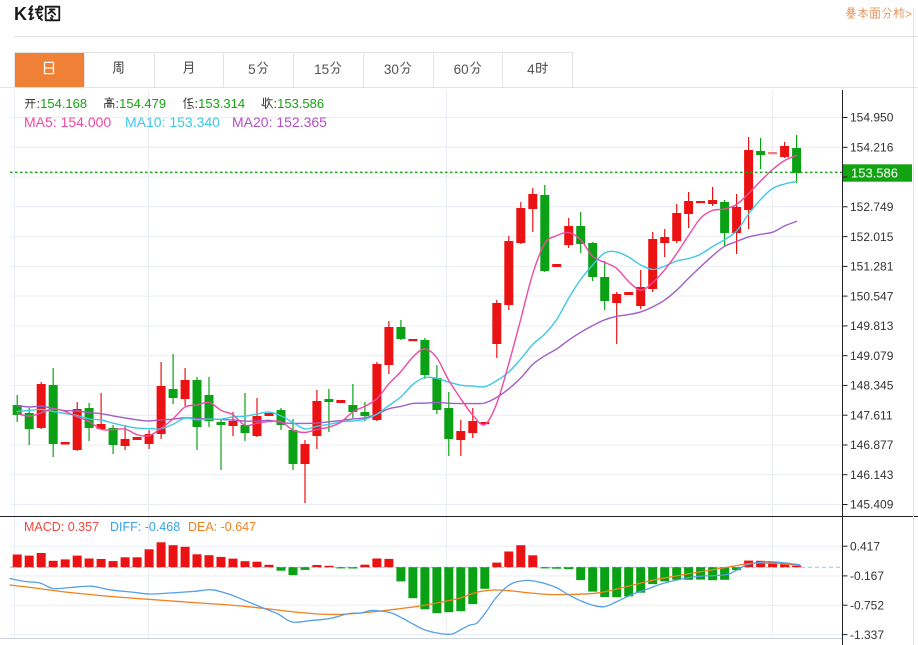 The image size is (918, 645). Describe the element at coordinates (872, 148) in the screenshot. I see `svg-text: 154.216` at that location.